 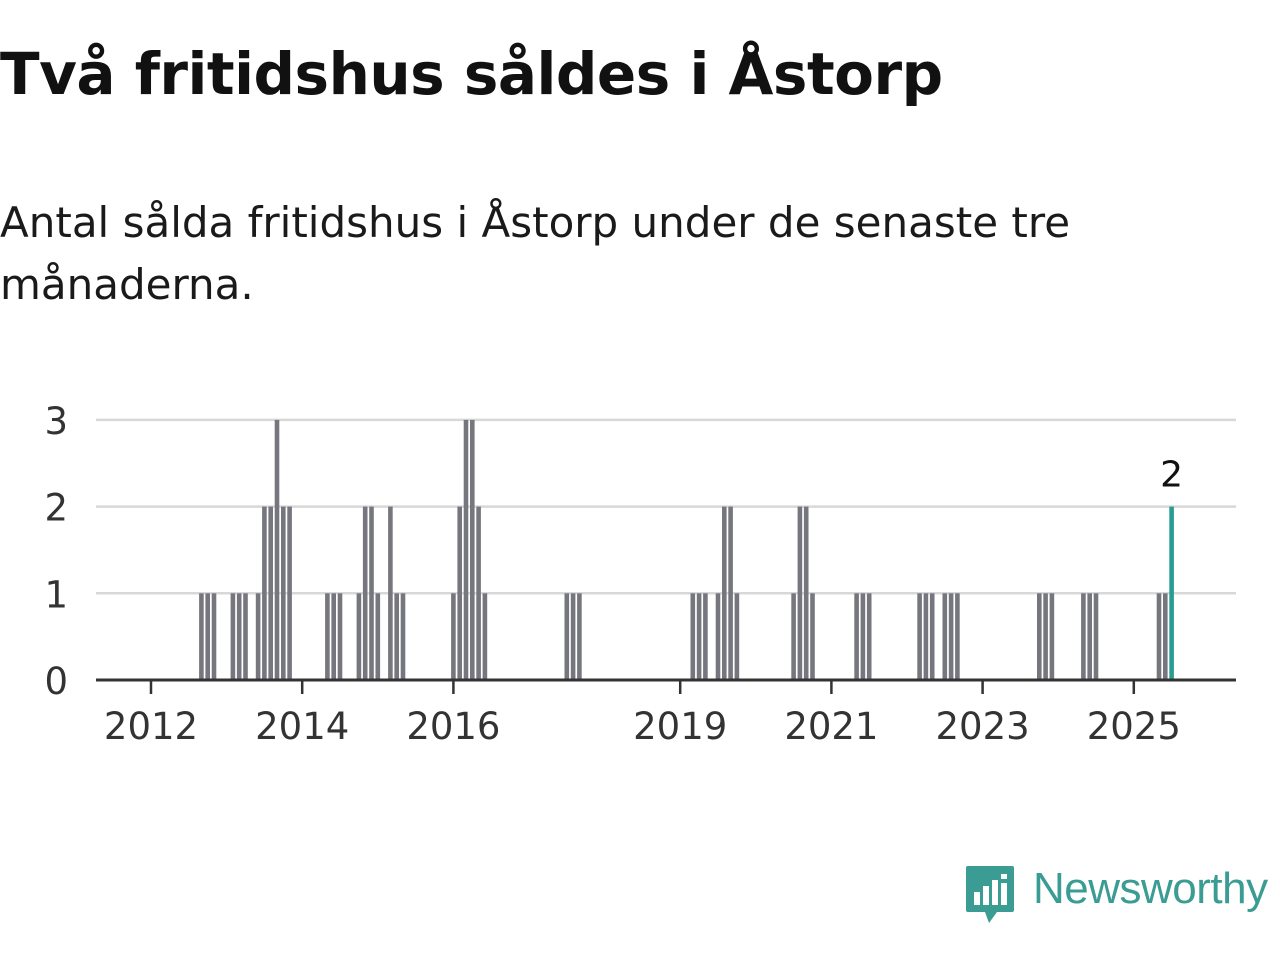 What do you see at coordinates (831, 726) in the screenshot?
I see `x-tick-label: 2021` at bounding box center [831, 726].